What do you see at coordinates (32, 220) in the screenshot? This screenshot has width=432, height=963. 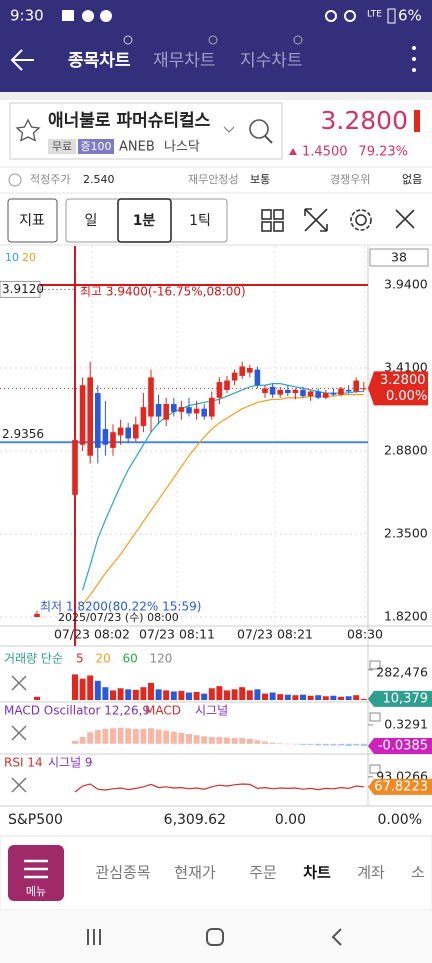 I see `indicator-button` at bounding box center [32, 220].